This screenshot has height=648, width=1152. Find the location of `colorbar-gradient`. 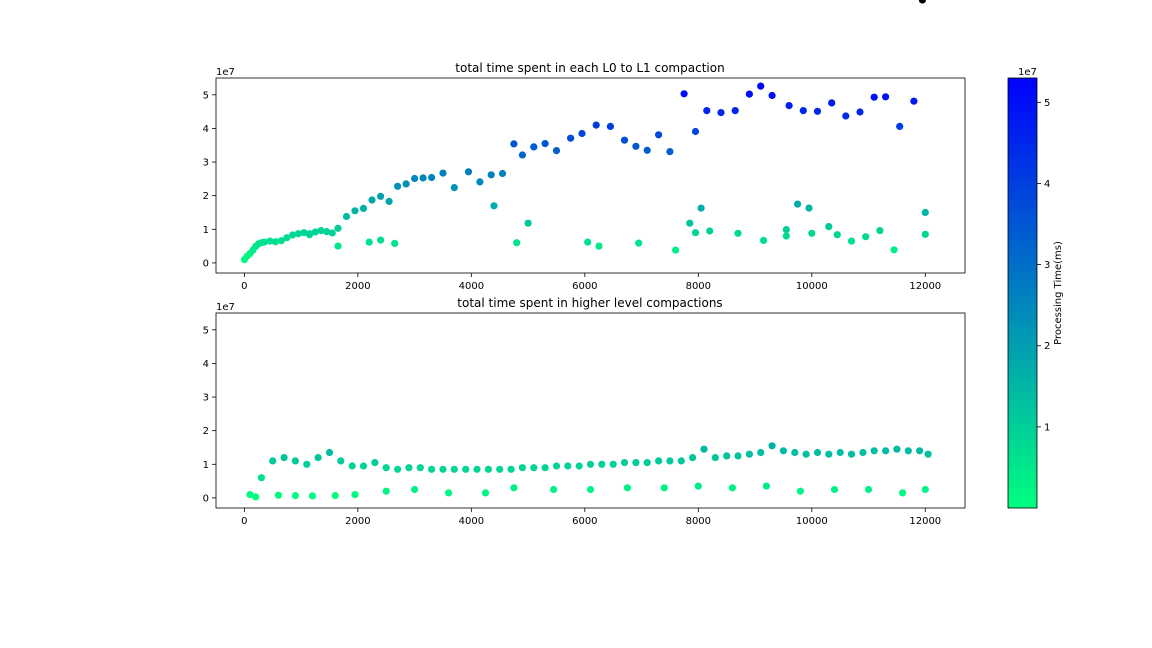

colorbar-gradient is located at coordinates (1022, 293).